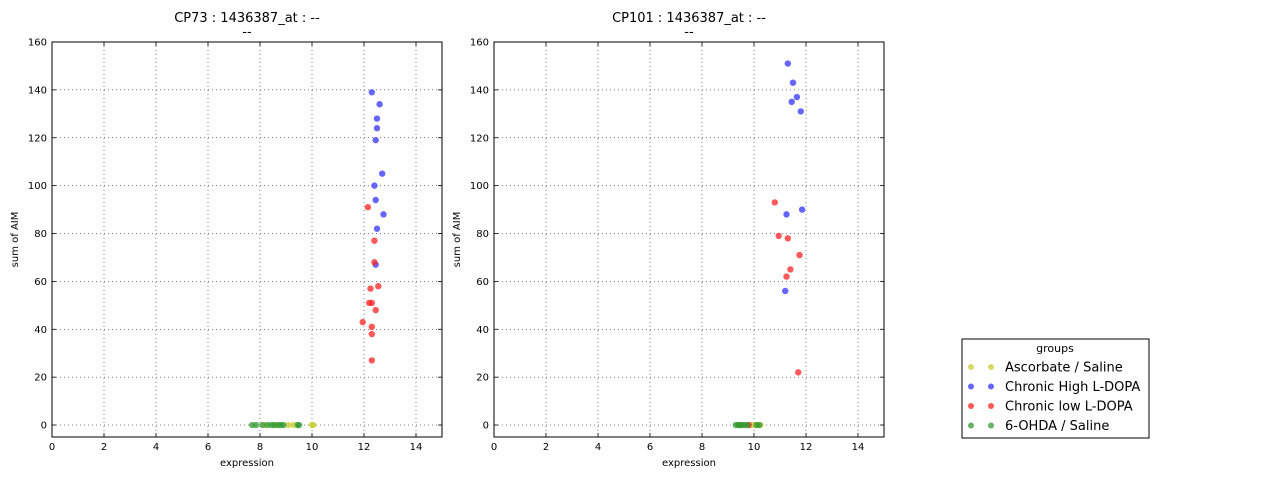 The image size is (1280, 480). Describe the element at coordinates (1069, 407) in the screenshot. I see `legend-item-label: Chronic low L-DOPA` at that location.